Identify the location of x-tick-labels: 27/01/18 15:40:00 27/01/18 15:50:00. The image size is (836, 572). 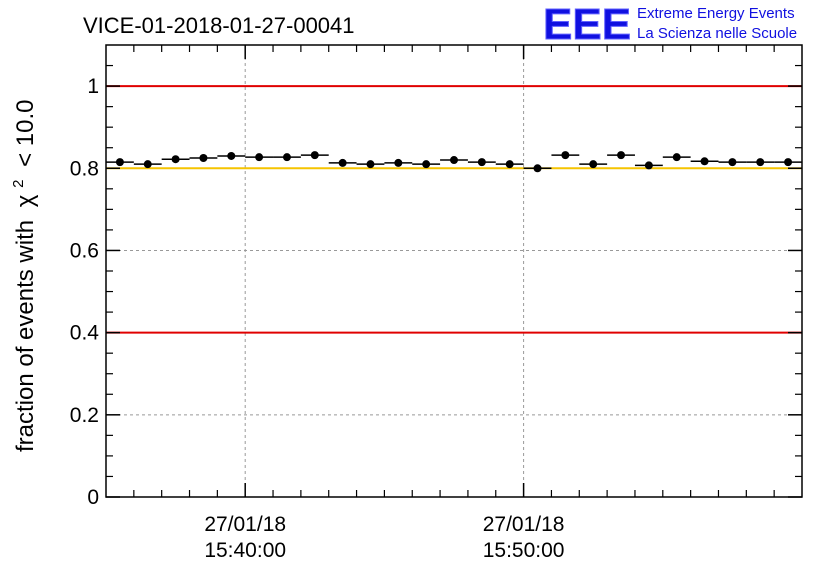
(384, 537).